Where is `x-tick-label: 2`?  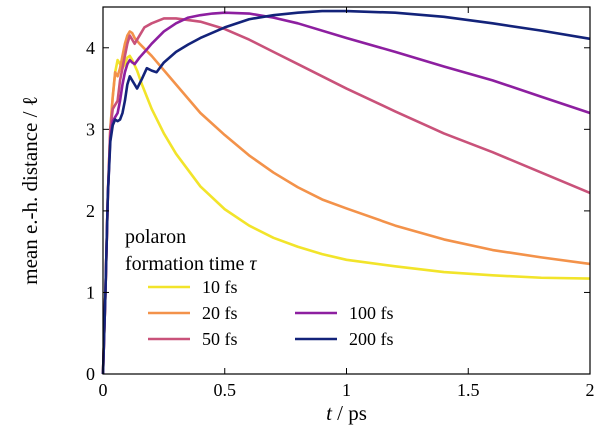 x-tick-label: 2 is located at coordinates (590, 390).